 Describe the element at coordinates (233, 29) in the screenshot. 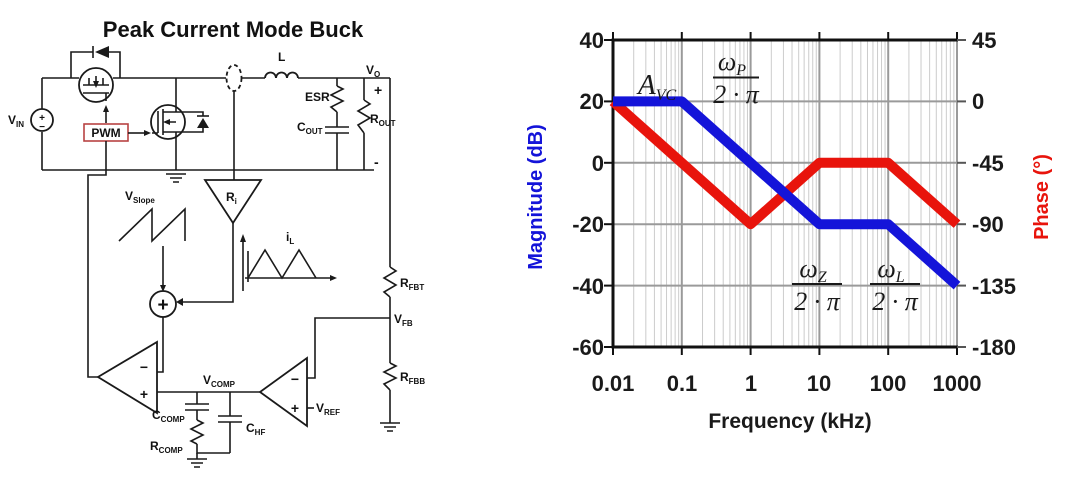

I see `circuit-title: Peak Current Mode Buck` at that location.